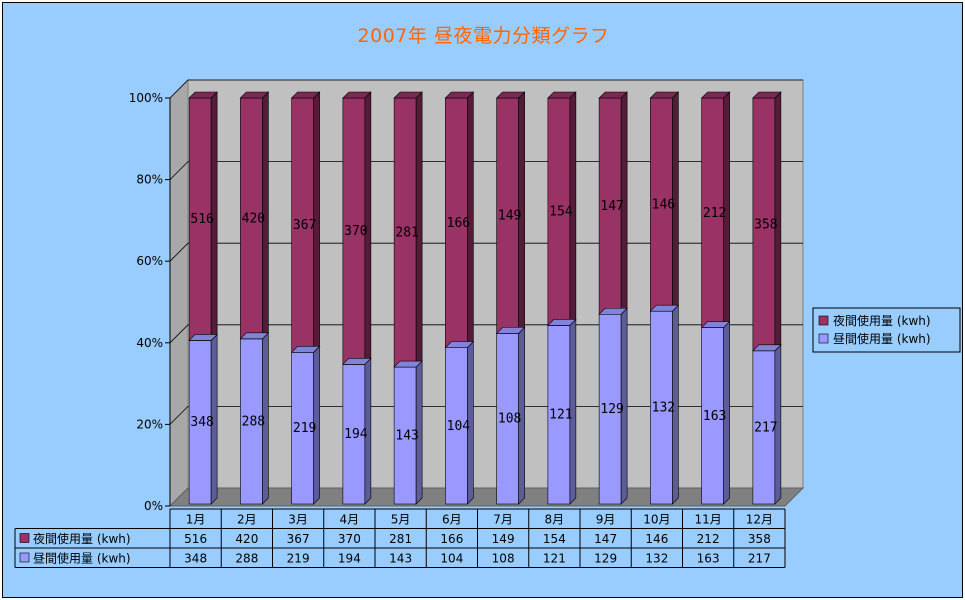  What do you see at coordinates (759, 539) in the screenshot?
I see `table-cell-night: 358` at bounding box center [759, 539].